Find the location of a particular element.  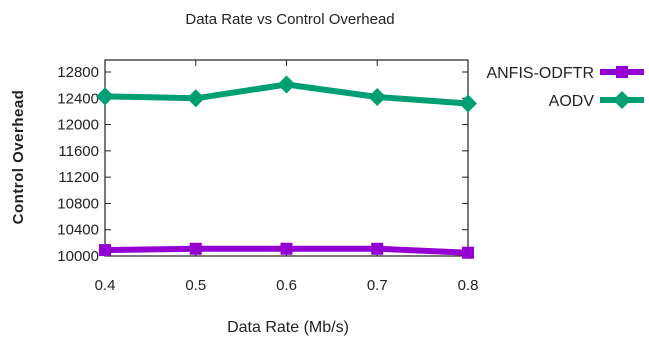

series-aodv is located at coordinates (286, 94).